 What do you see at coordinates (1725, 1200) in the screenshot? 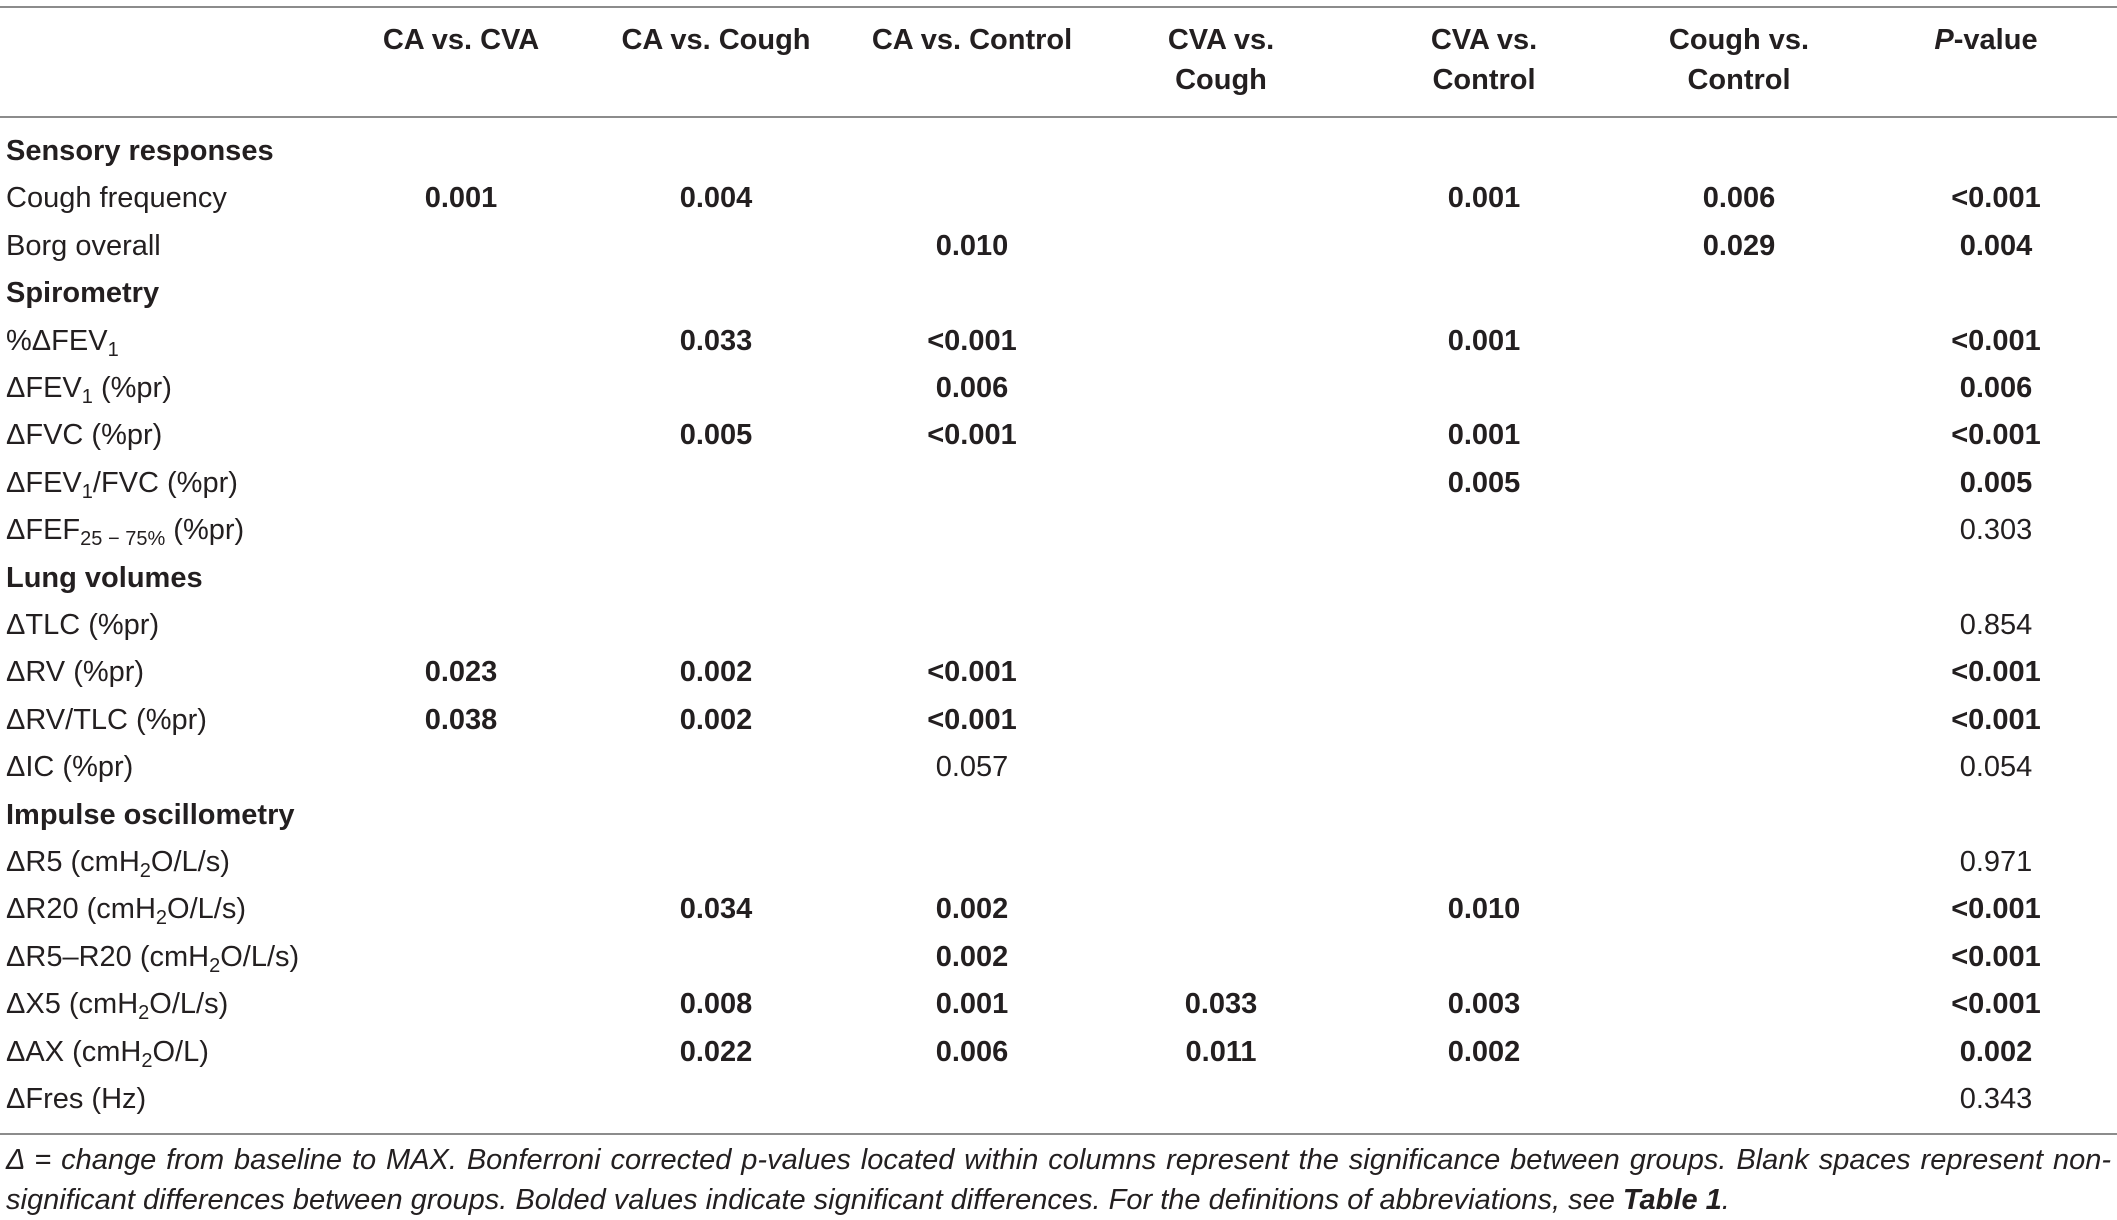
I see `footnote-end: .` at bounding box center [1725, 1200].